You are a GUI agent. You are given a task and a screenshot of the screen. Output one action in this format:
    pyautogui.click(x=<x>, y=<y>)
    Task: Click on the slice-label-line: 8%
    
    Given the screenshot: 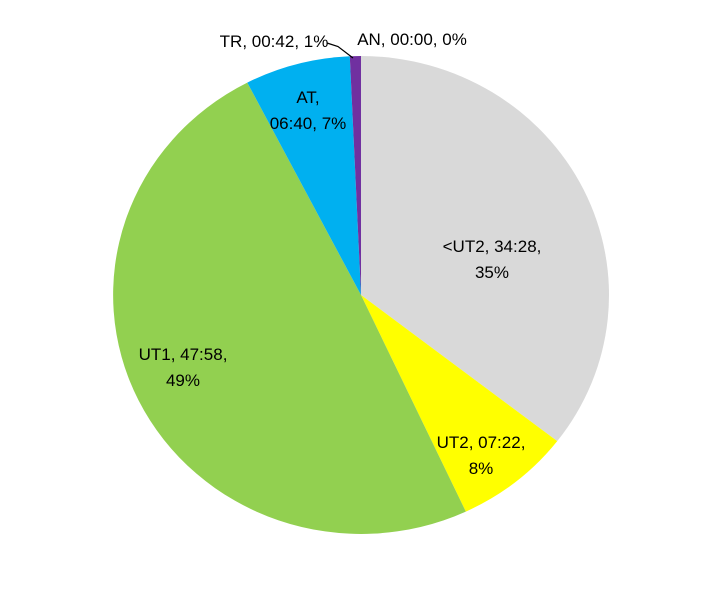 What is the action you would take?
    pyautogui.click(x=481, y=468)
    